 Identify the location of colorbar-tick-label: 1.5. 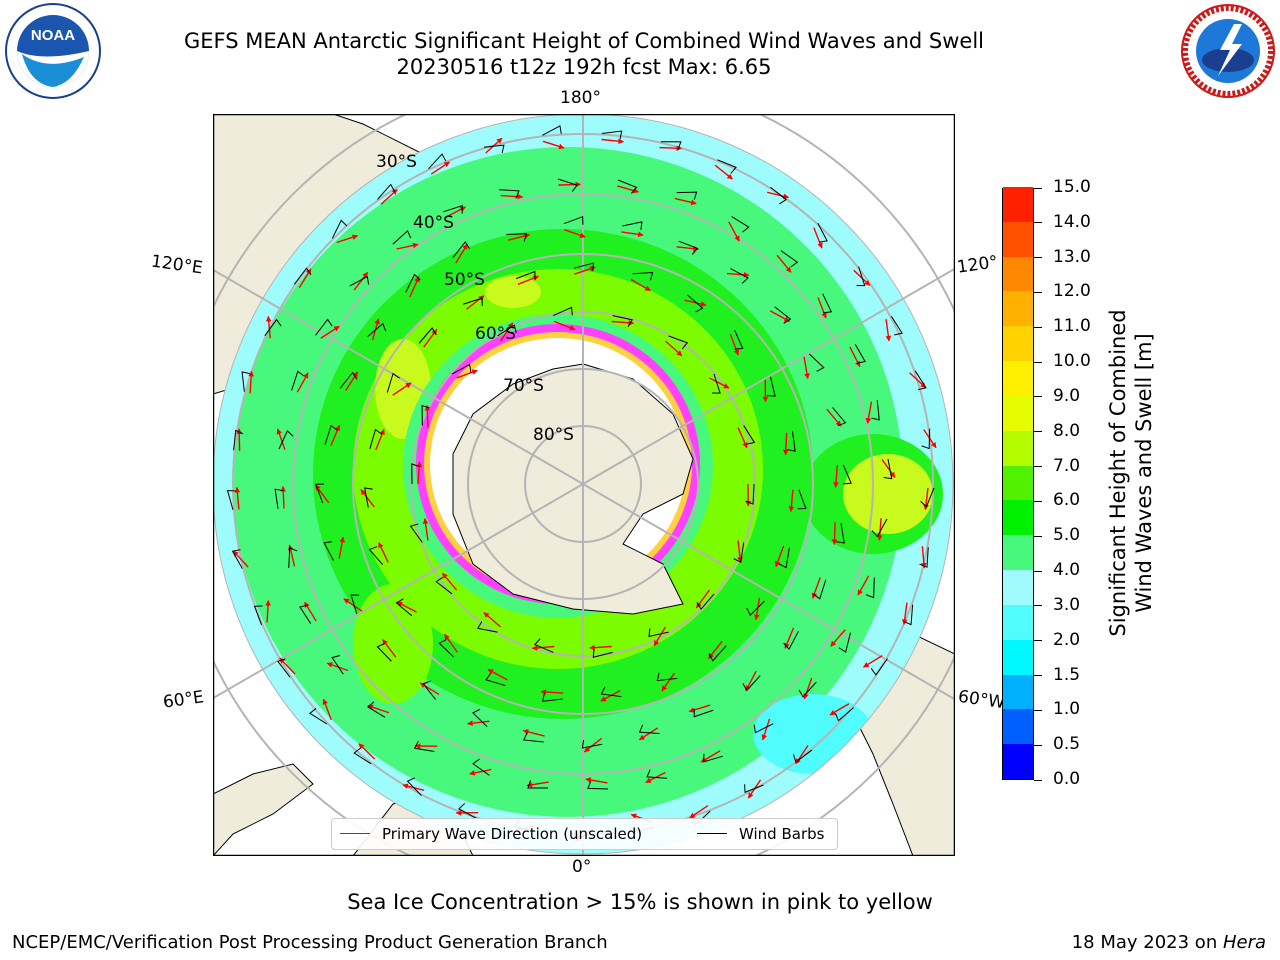
(1067, 674).